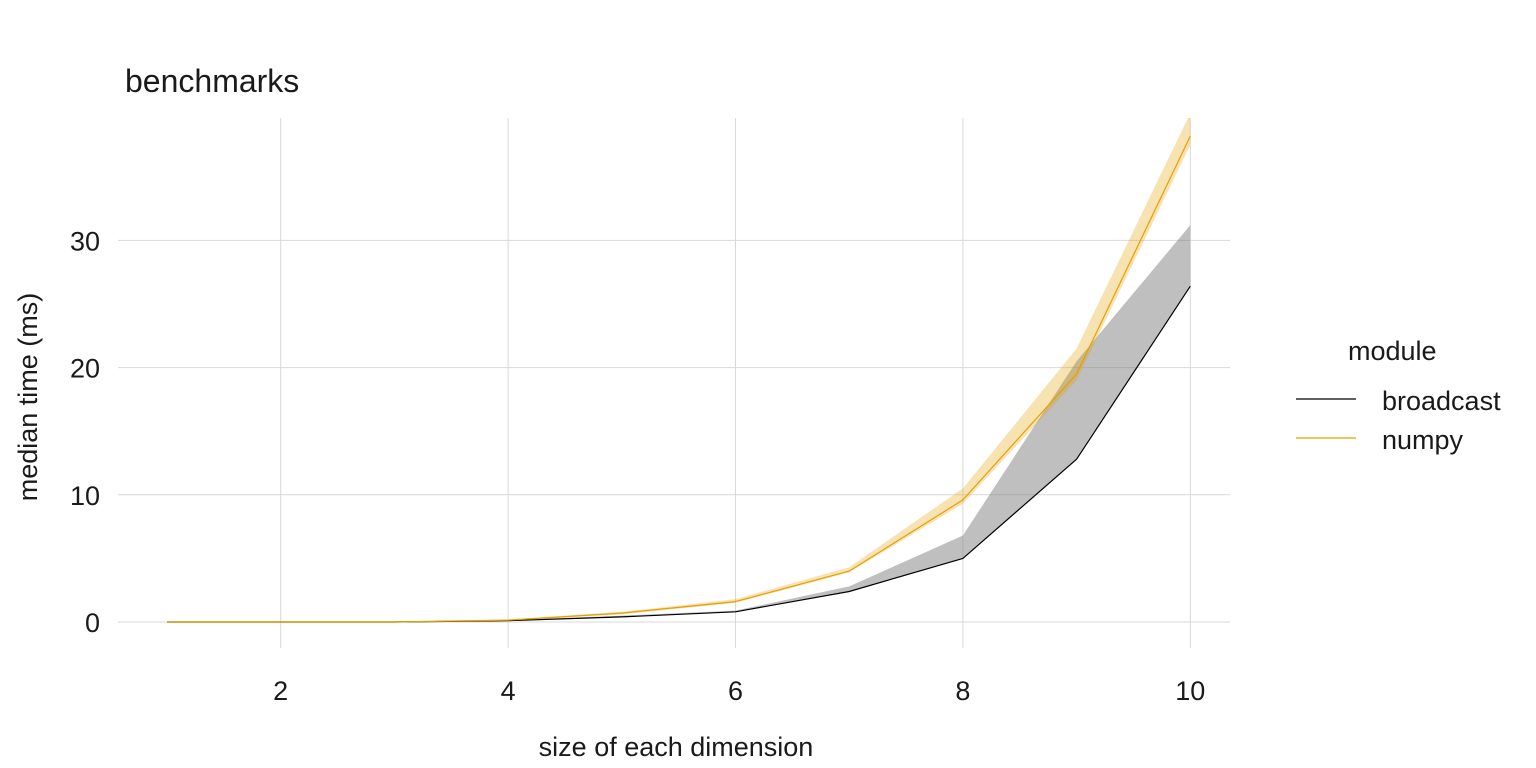 Image resolution: width=1536 pixels, height=768 pixels. I want to click on x-axis-ticks: 2 4 6 8 10, so click(739, 691).